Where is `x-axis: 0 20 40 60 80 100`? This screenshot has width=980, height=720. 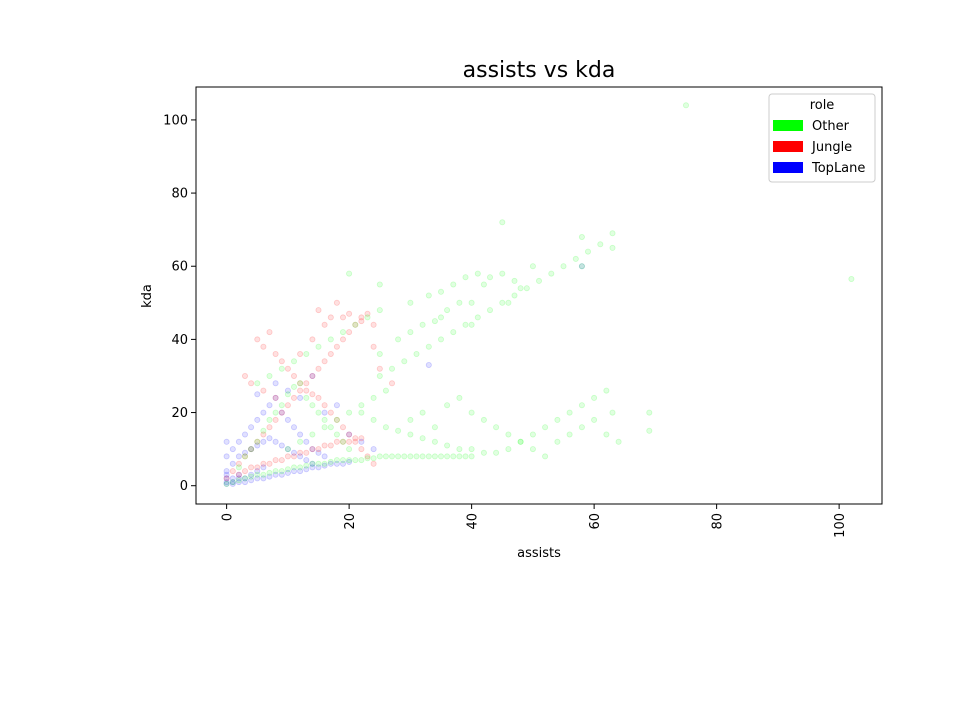 x-axis: 0 20 40 60 80 100 is located at coordinates (534, 521).